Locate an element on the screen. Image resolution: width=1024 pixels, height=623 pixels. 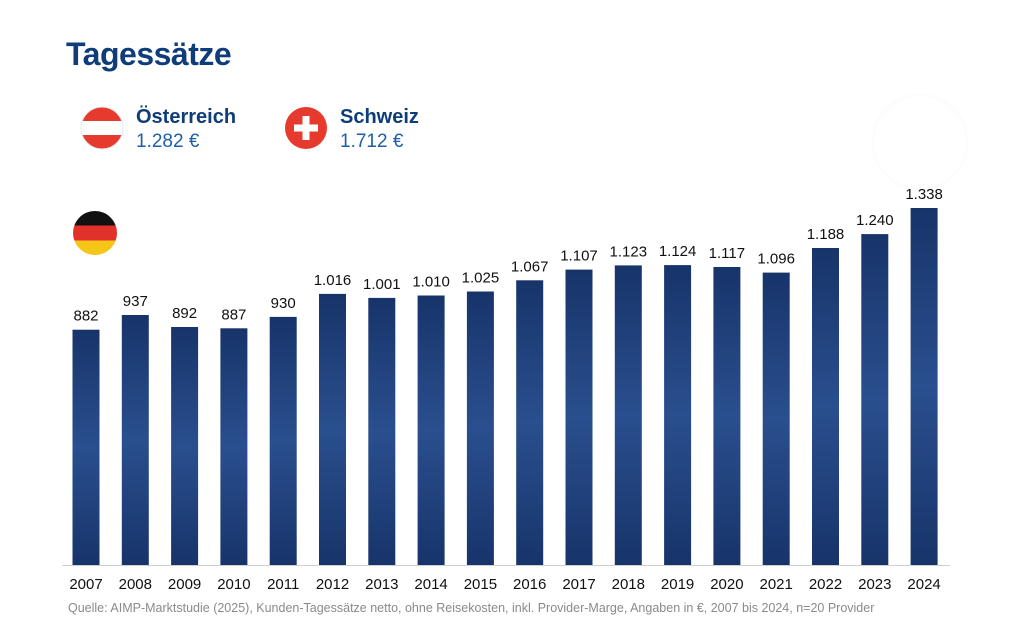
data-label-2012: 1.016 is located at coordinates (333, 280).